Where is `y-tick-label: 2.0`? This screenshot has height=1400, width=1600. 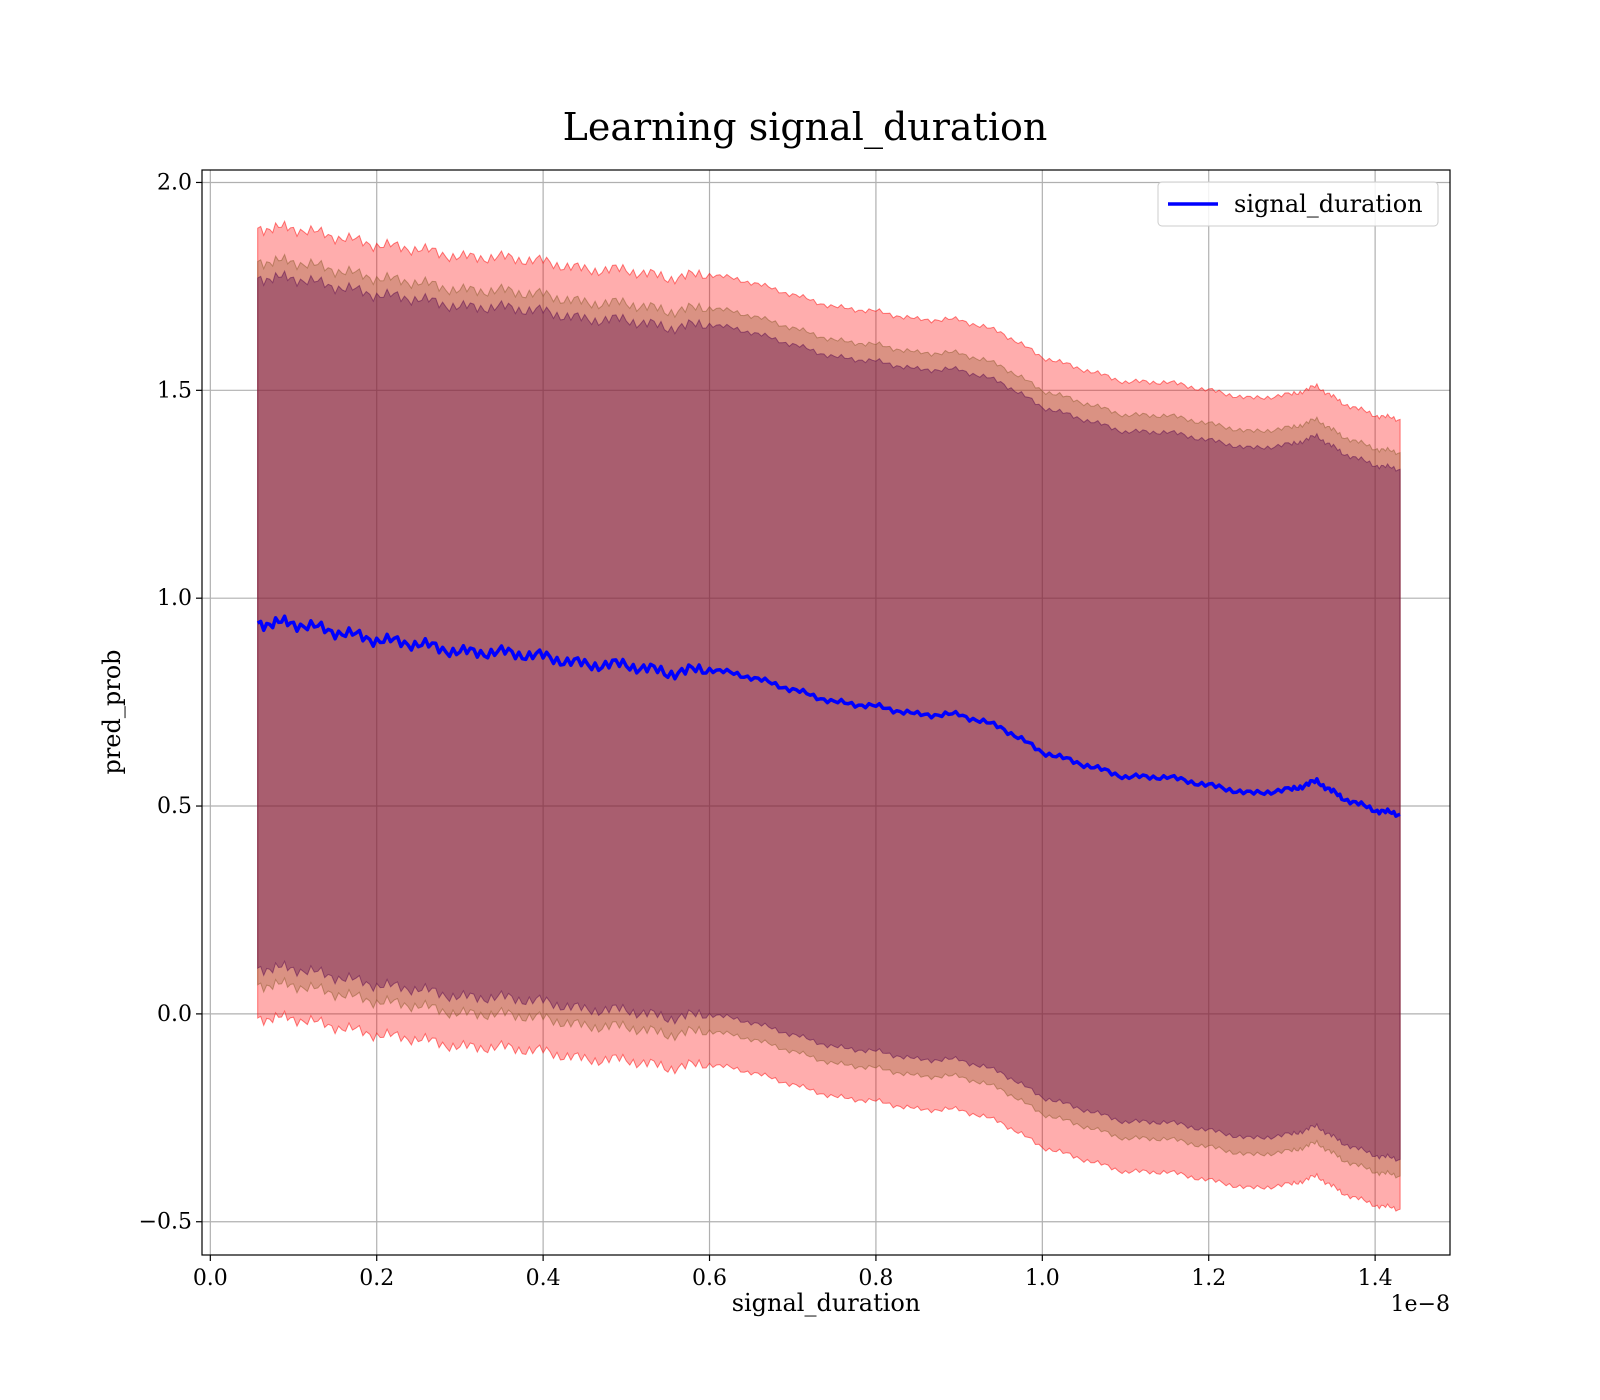 y-tick-label: 2.0 is located at coordinates (174, 182).